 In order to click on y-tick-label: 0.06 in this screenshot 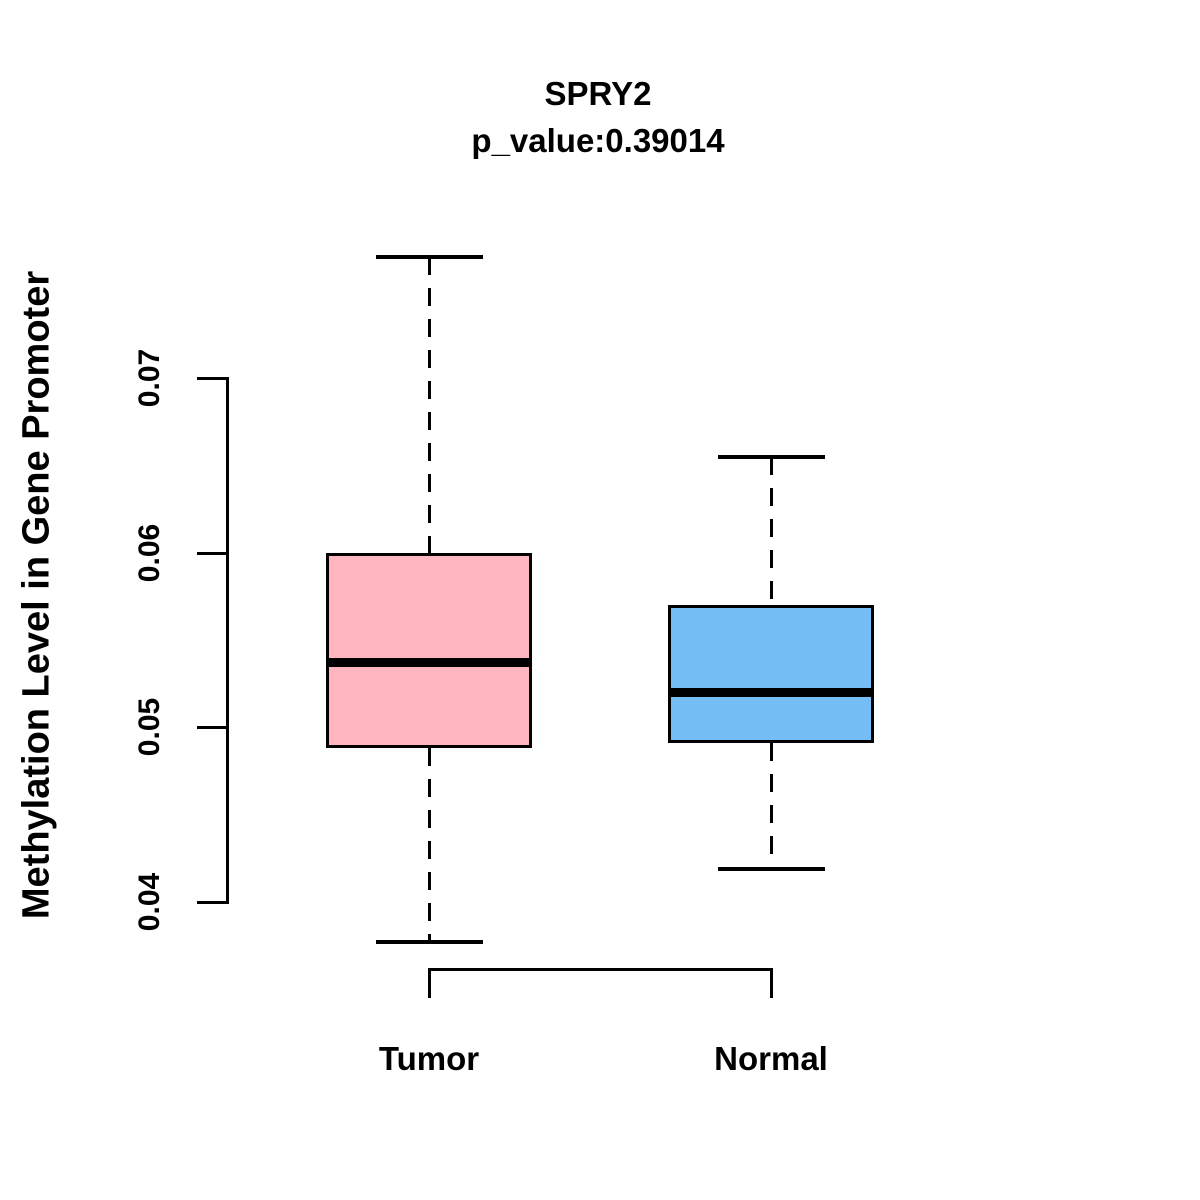, I will do `click(149, 552)`.